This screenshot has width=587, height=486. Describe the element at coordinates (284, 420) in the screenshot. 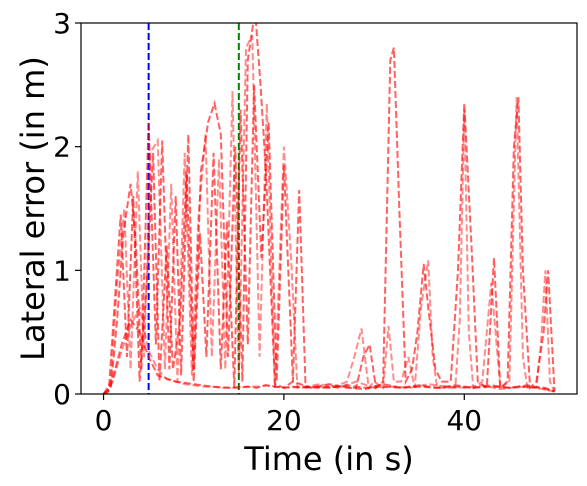

I see `x-tick-label: 20` at that location.